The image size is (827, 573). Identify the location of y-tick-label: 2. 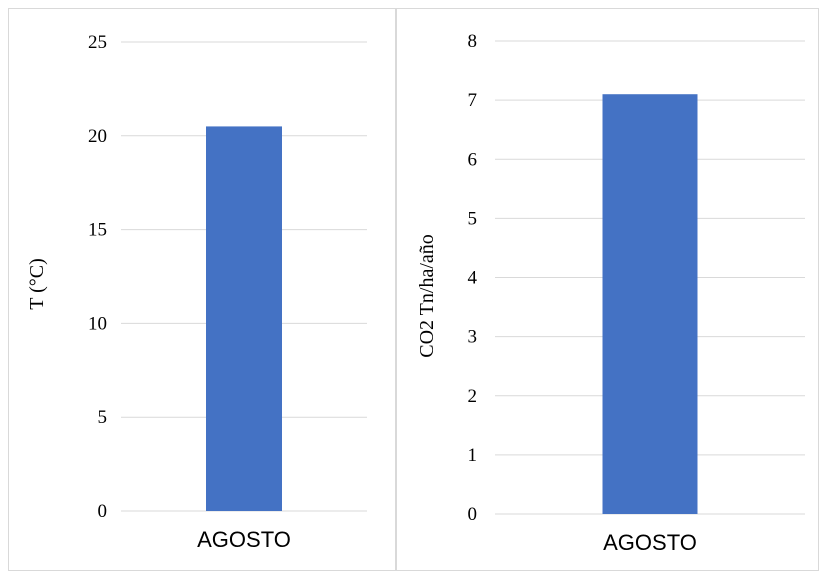
(473, 396).